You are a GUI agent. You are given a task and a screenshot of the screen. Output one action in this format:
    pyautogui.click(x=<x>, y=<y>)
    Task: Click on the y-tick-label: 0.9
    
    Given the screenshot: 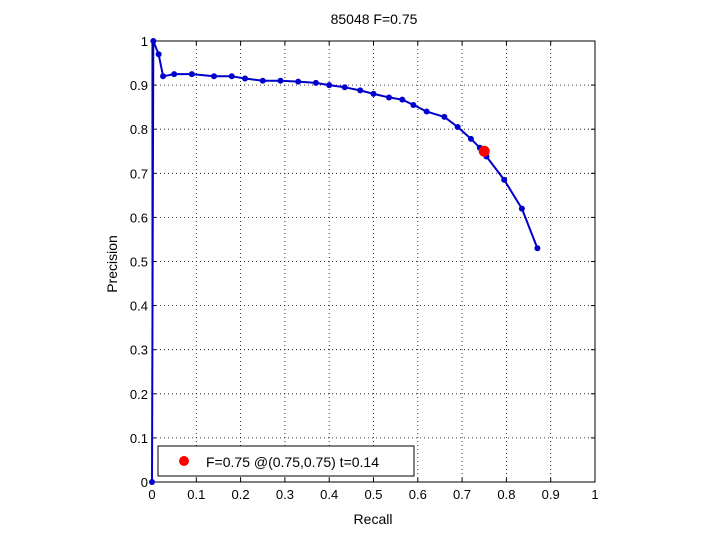 What is the action you would take?
    pyautogui.click(x=139, y=85)
    